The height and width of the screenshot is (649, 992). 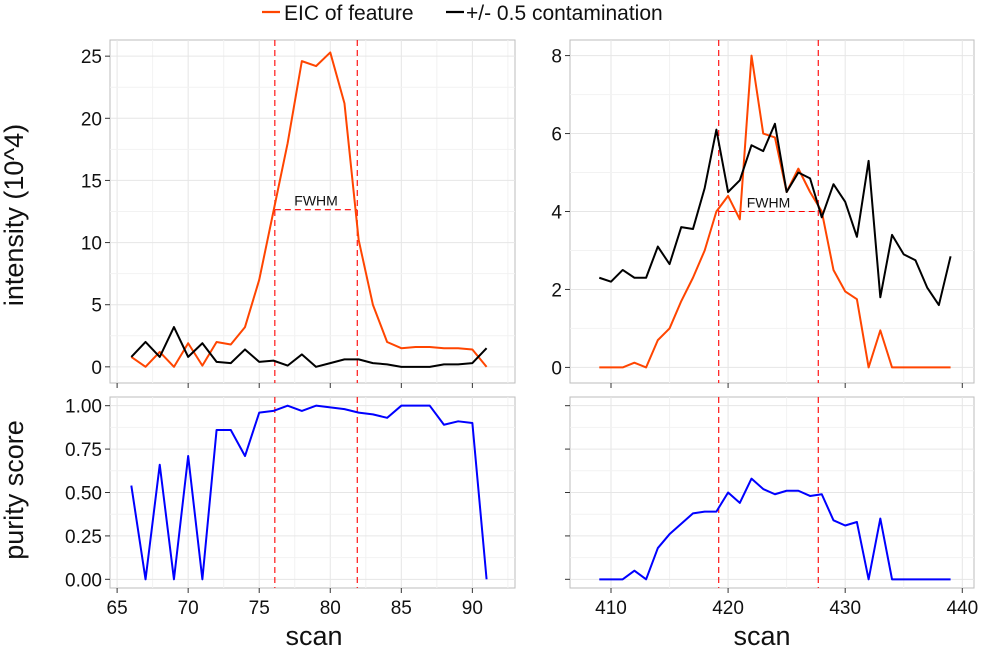 What do you see at coordinates (330, 608) in the screenshot?
I see `x-tick-label: 80` at bounding box center [330, 608].